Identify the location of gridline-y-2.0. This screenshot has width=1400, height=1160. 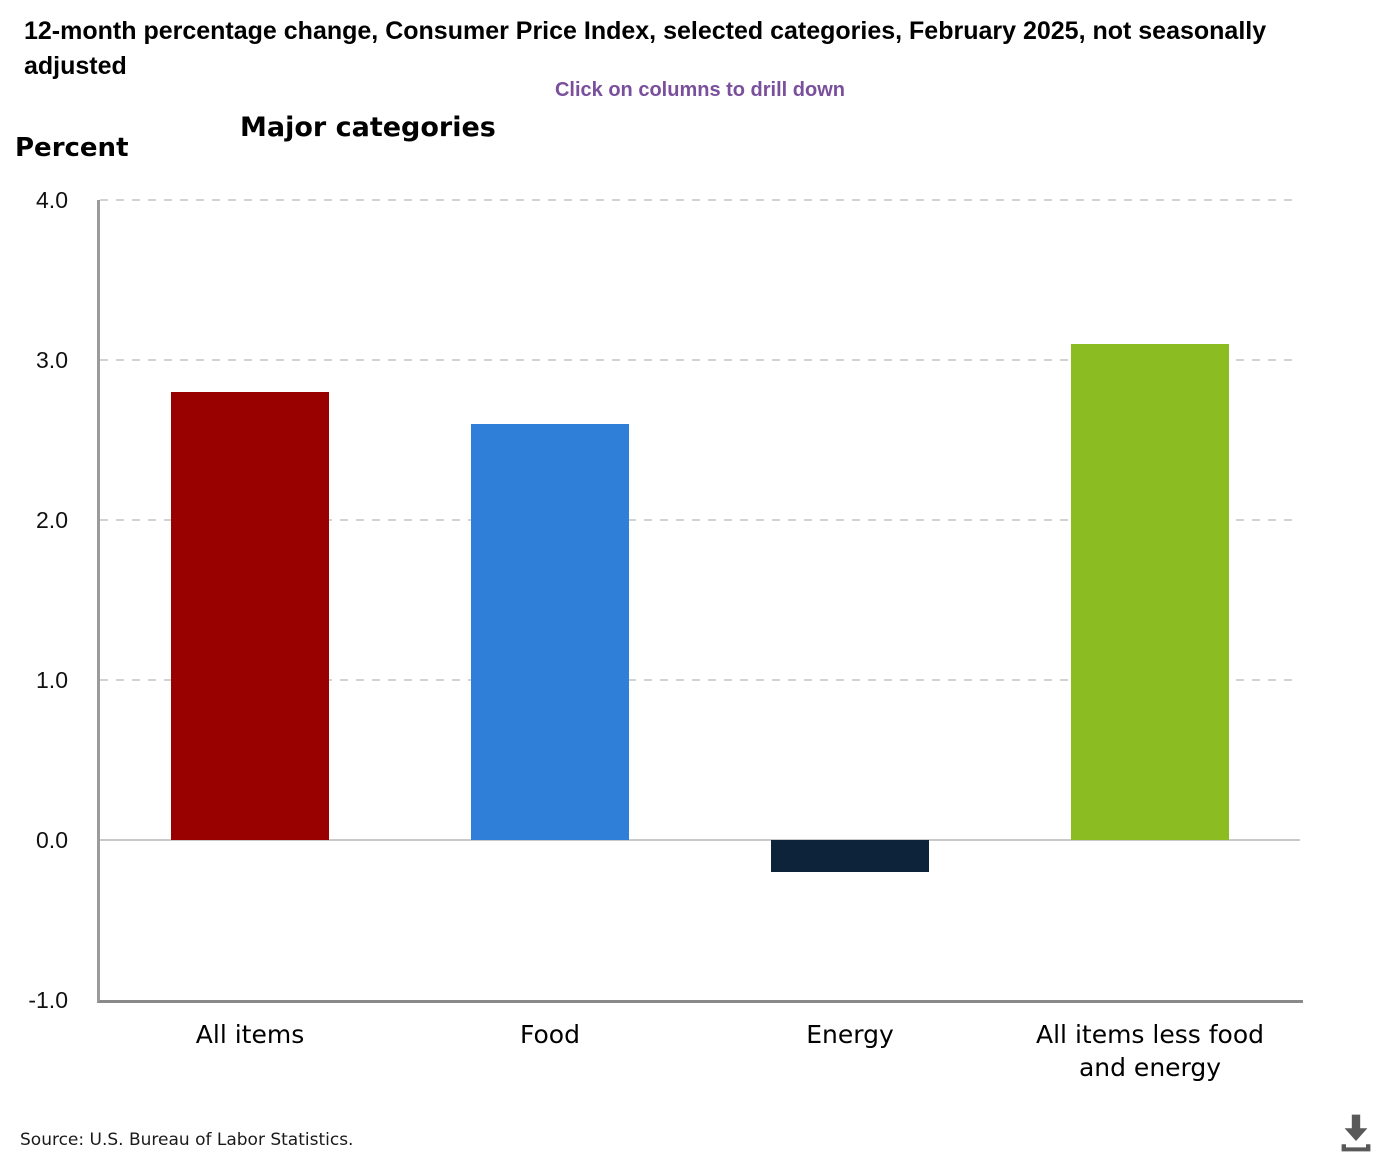
(700, 520).